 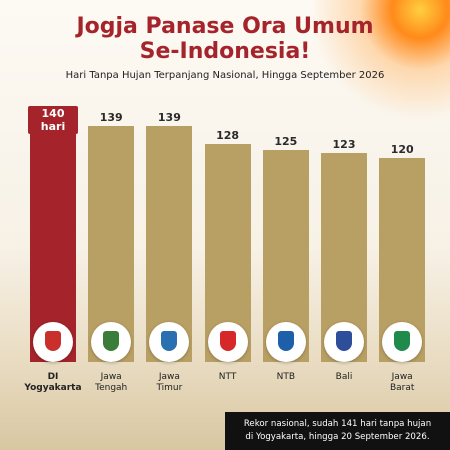 I want to click on category-label: Bali, so click(x=344, y=377).